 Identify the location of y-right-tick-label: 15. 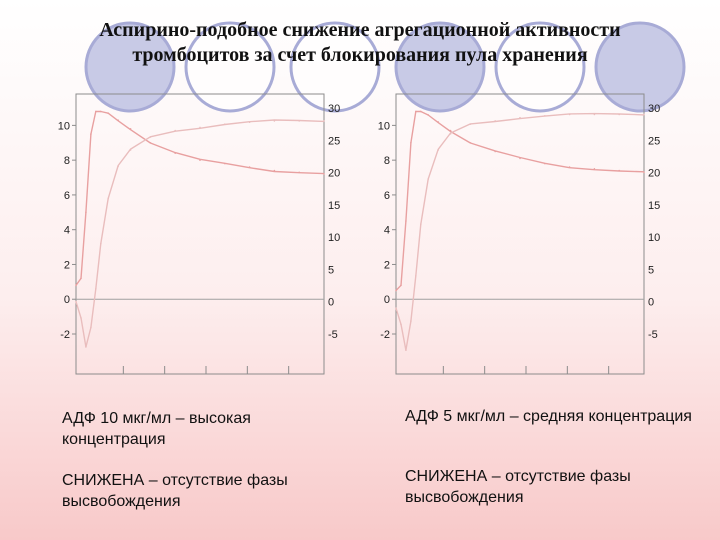
(654, 206).